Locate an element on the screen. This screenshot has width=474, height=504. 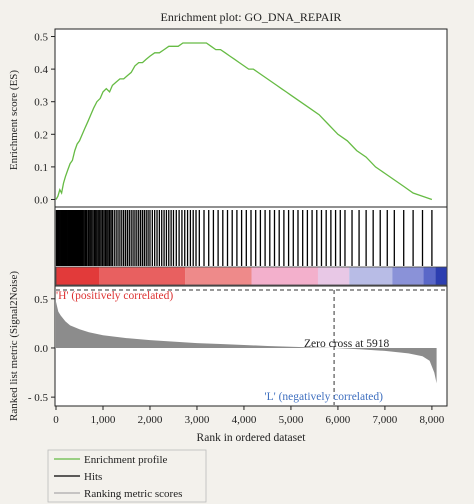
es-y-tick-label: 0.4 is located at coordinates (41, 70).